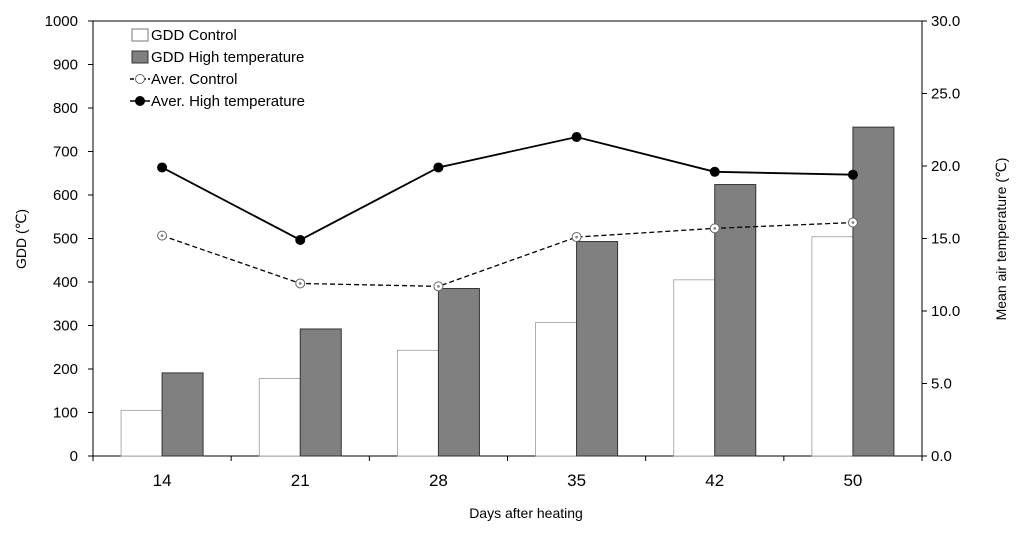 The height and width of the screenshot is (538, 1021). What do you see at coordinates (74, 456) in the screenshot?
I see `y-tick-label: 0` at bounding box center [74, 456].